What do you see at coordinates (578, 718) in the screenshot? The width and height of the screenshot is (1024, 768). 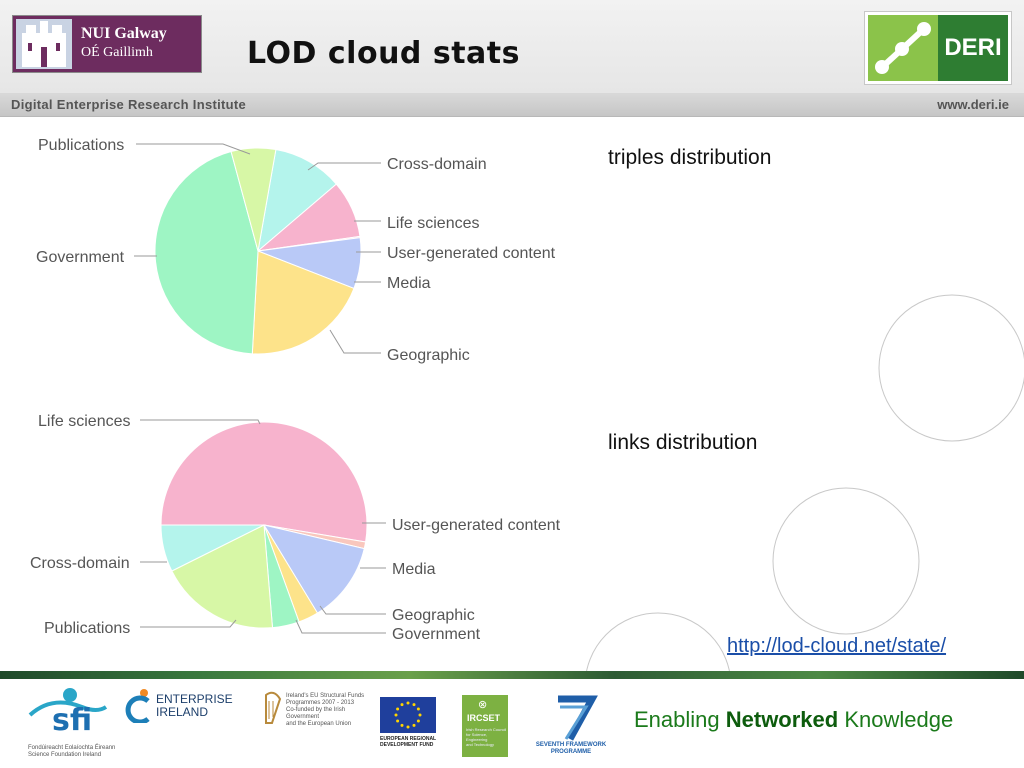 I see `fp7-icon` at bounding box center [578, 718].